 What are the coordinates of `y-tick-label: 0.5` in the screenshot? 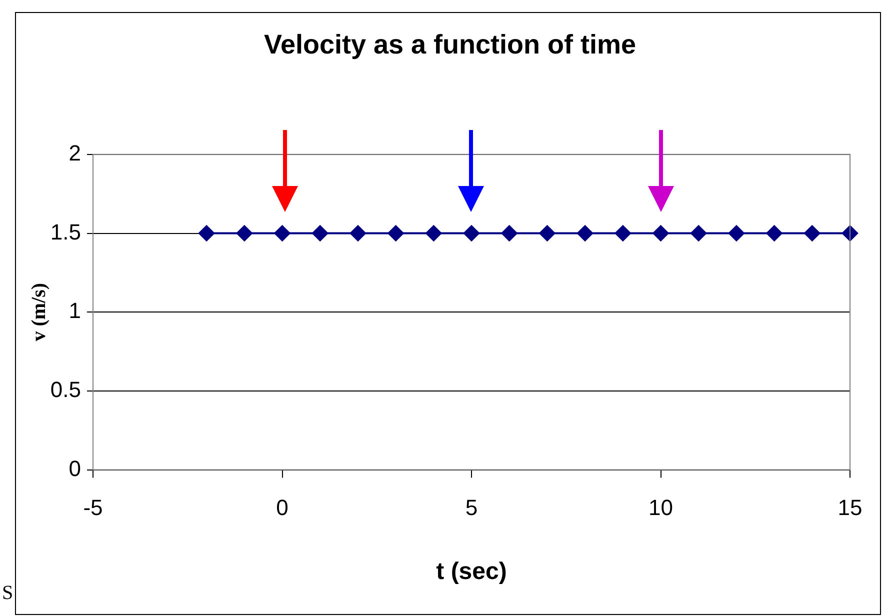 It's located at (65, 389).